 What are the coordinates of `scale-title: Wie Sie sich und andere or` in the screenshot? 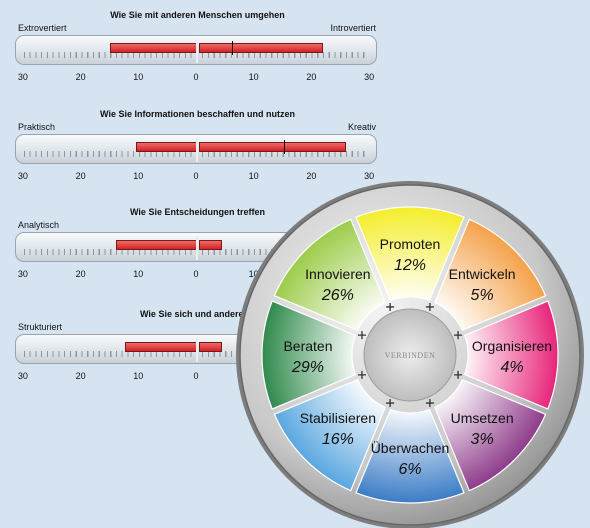 It's located at (197, 314).